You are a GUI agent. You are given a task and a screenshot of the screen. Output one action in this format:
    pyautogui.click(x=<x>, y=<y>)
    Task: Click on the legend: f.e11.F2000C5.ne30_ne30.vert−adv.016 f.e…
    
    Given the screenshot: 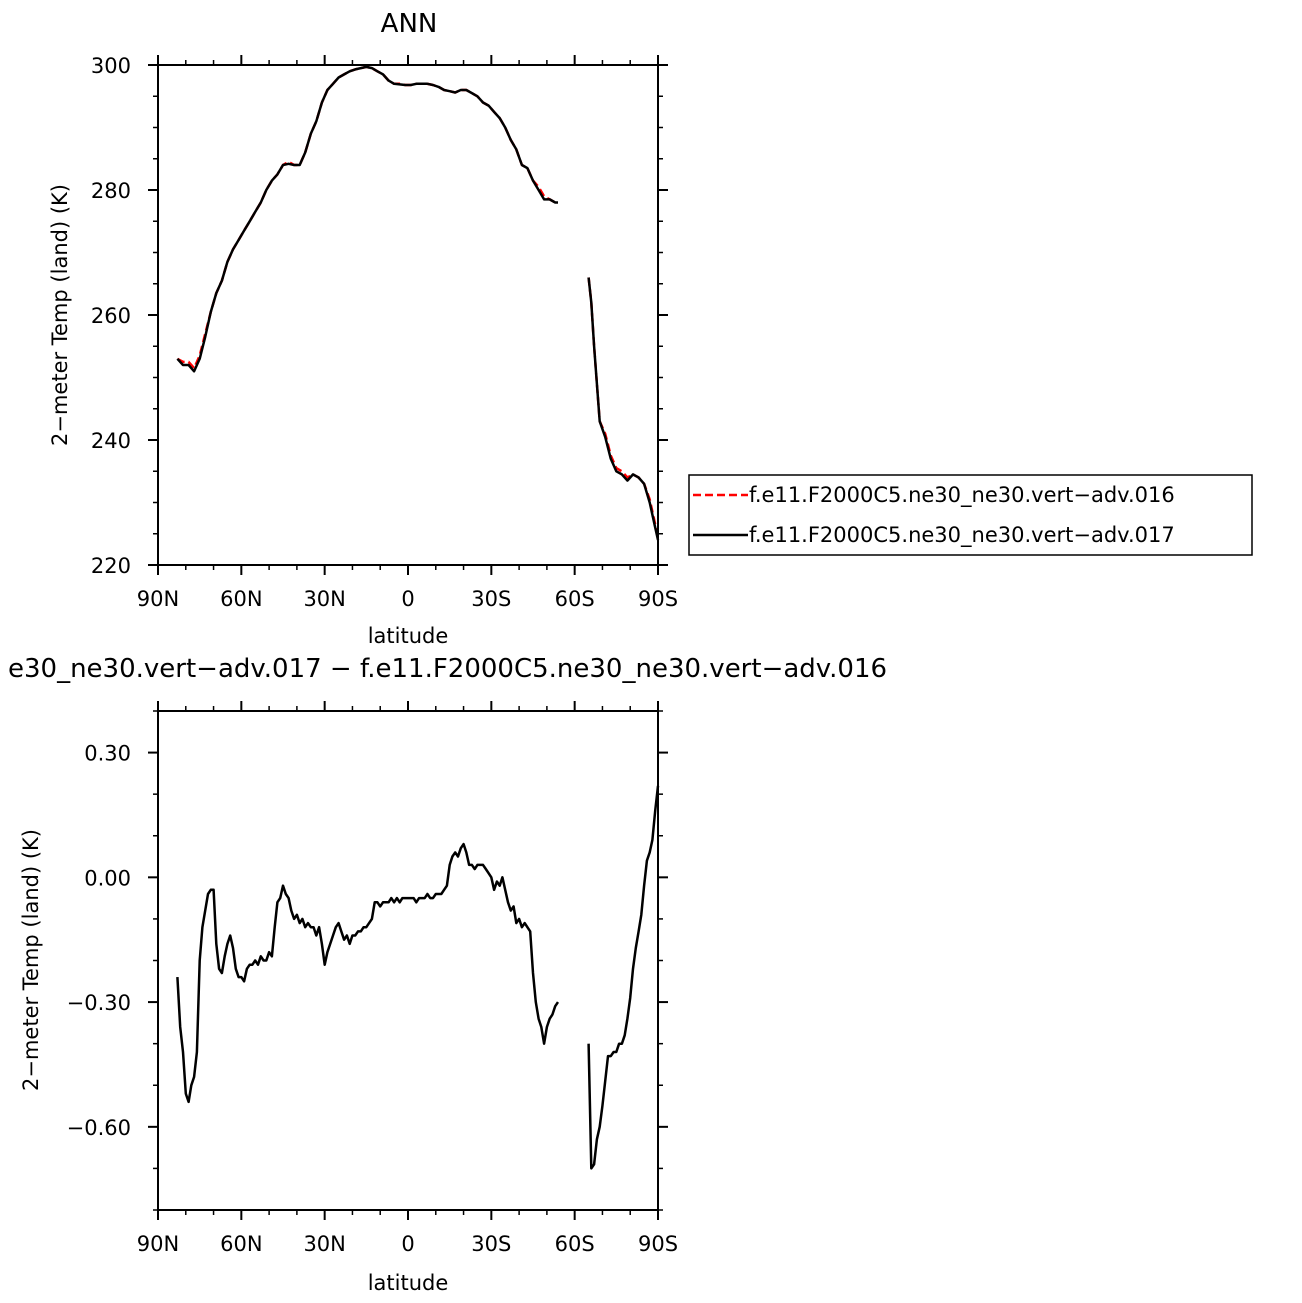 What is the action you would take?
    pyautogui.click(x=970, y=515)
    